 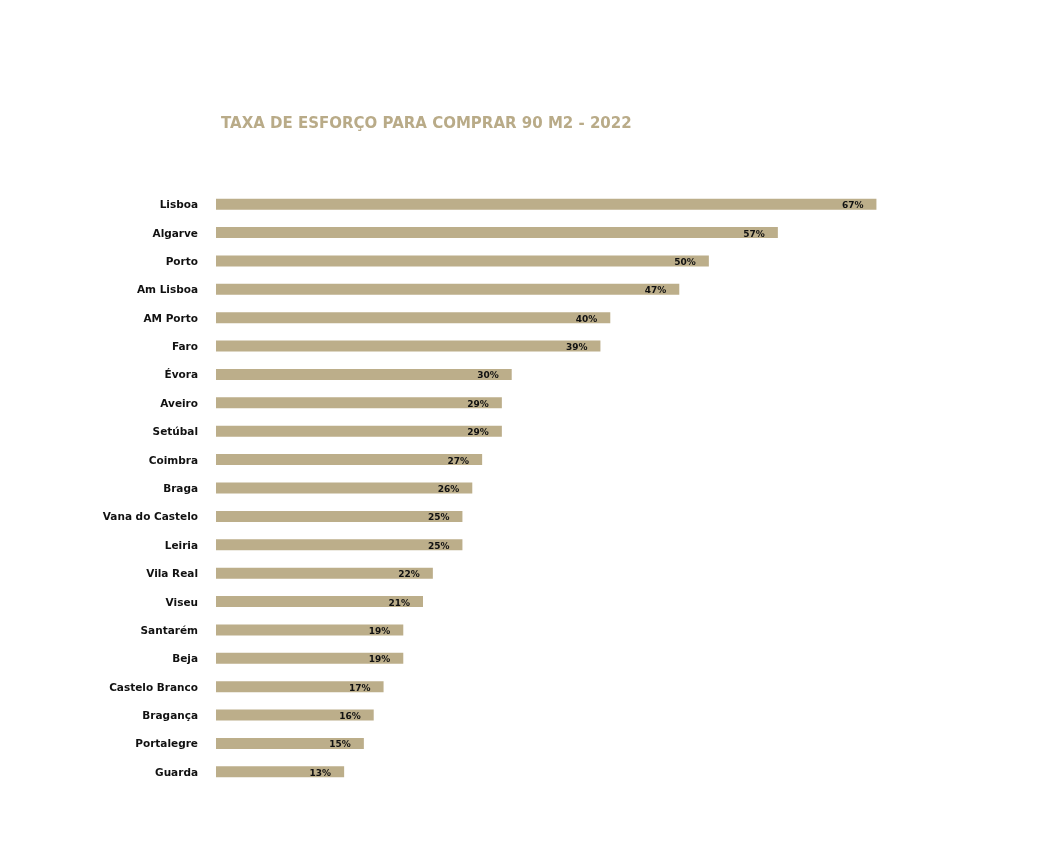 I want to click on y-tick-label: Guarda, so click(x=176, y=771).